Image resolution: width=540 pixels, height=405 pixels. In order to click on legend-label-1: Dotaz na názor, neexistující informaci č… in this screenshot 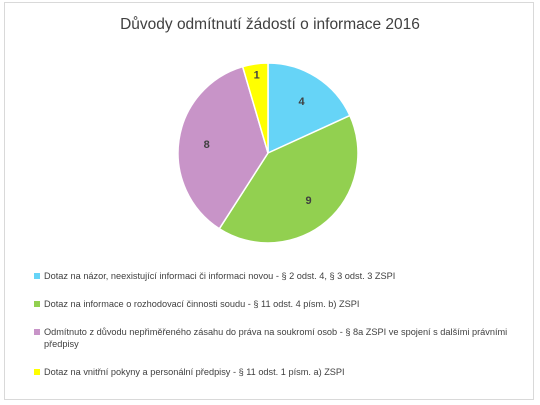, I will do `click(220, 276)`.